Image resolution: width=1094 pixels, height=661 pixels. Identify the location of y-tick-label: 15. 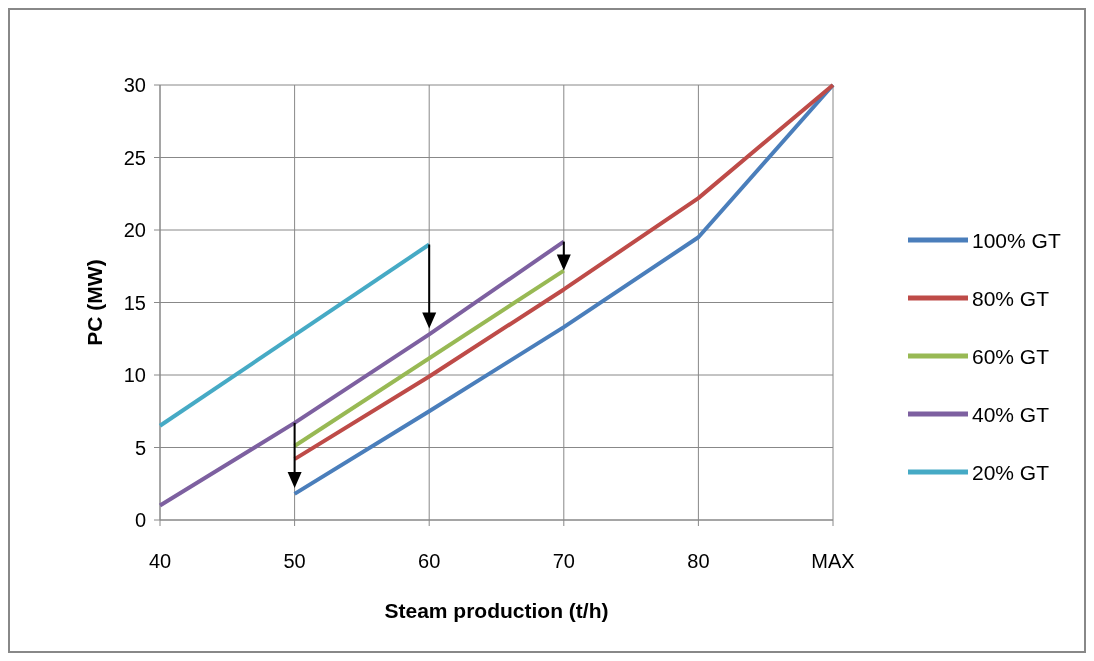
(134, 302).